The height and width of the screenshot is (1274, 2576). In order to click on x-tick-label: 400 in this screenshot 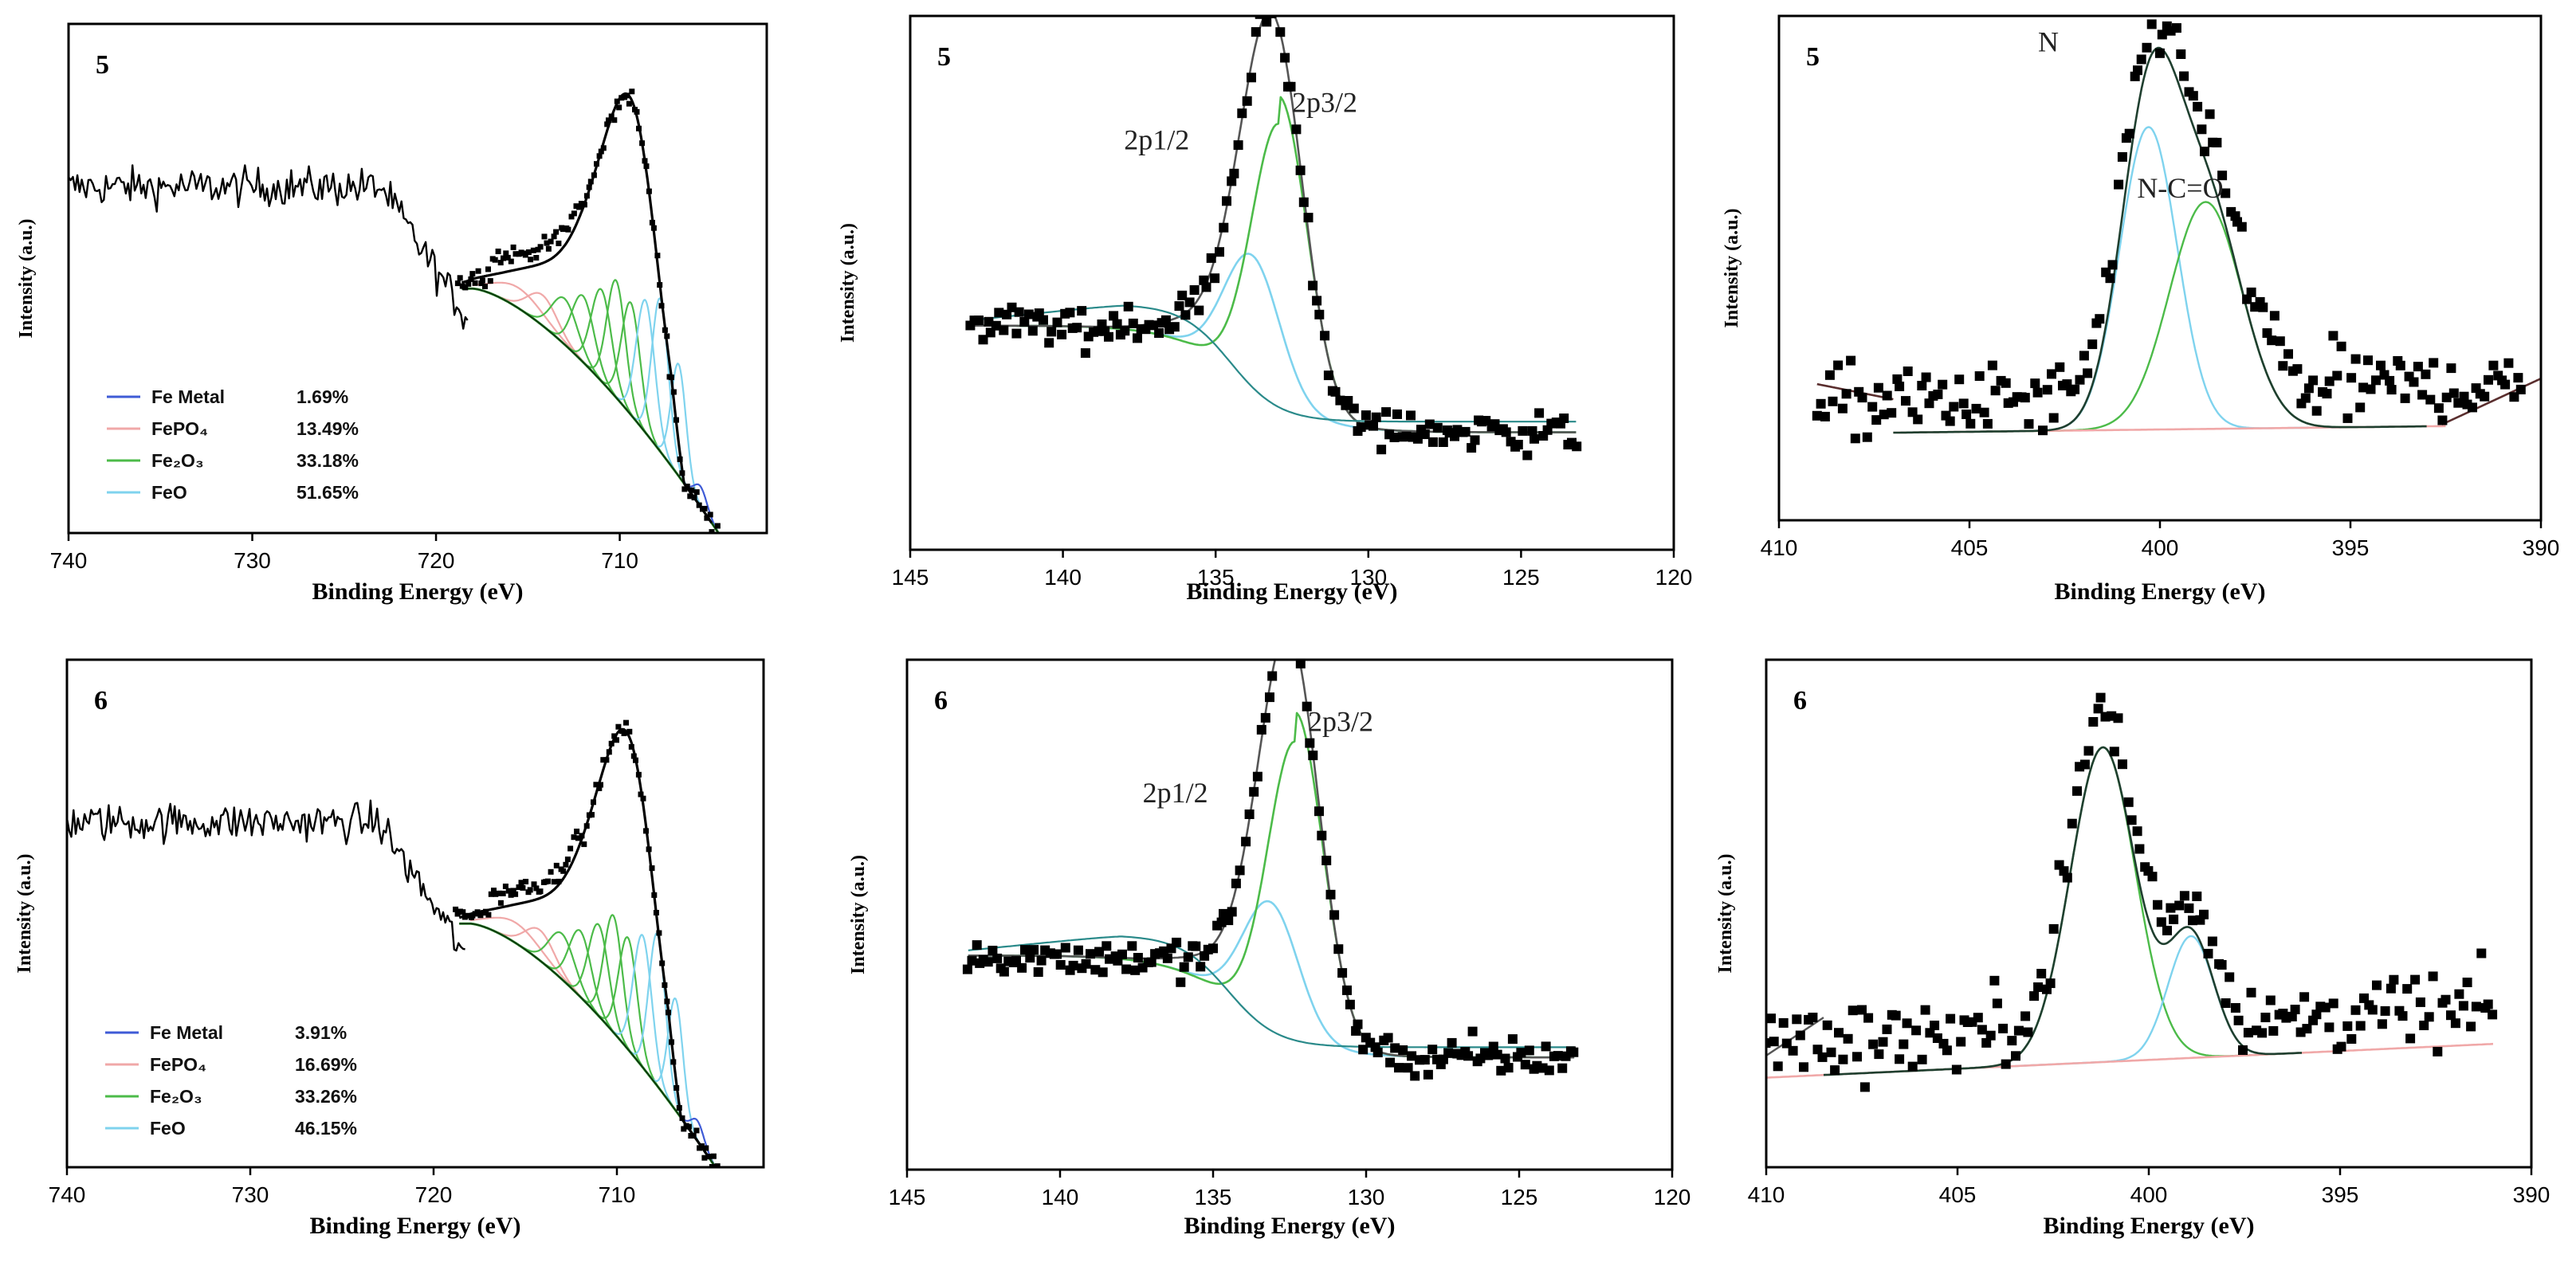, I will do `click(2160, 547)`.